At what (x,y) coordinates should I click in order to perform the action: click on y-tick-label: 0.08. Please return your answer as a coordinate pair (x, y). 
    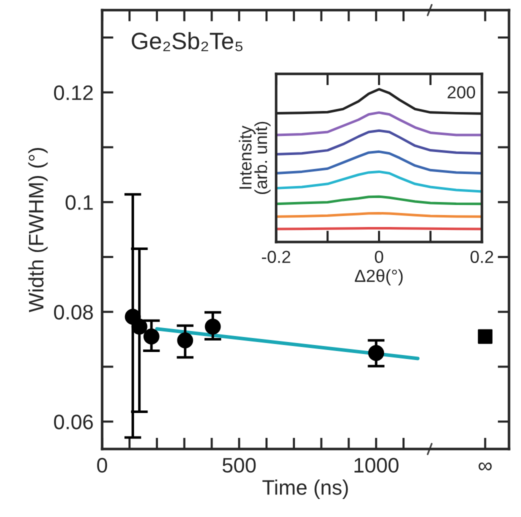
    Looking at the image, I should click on (73, 312).